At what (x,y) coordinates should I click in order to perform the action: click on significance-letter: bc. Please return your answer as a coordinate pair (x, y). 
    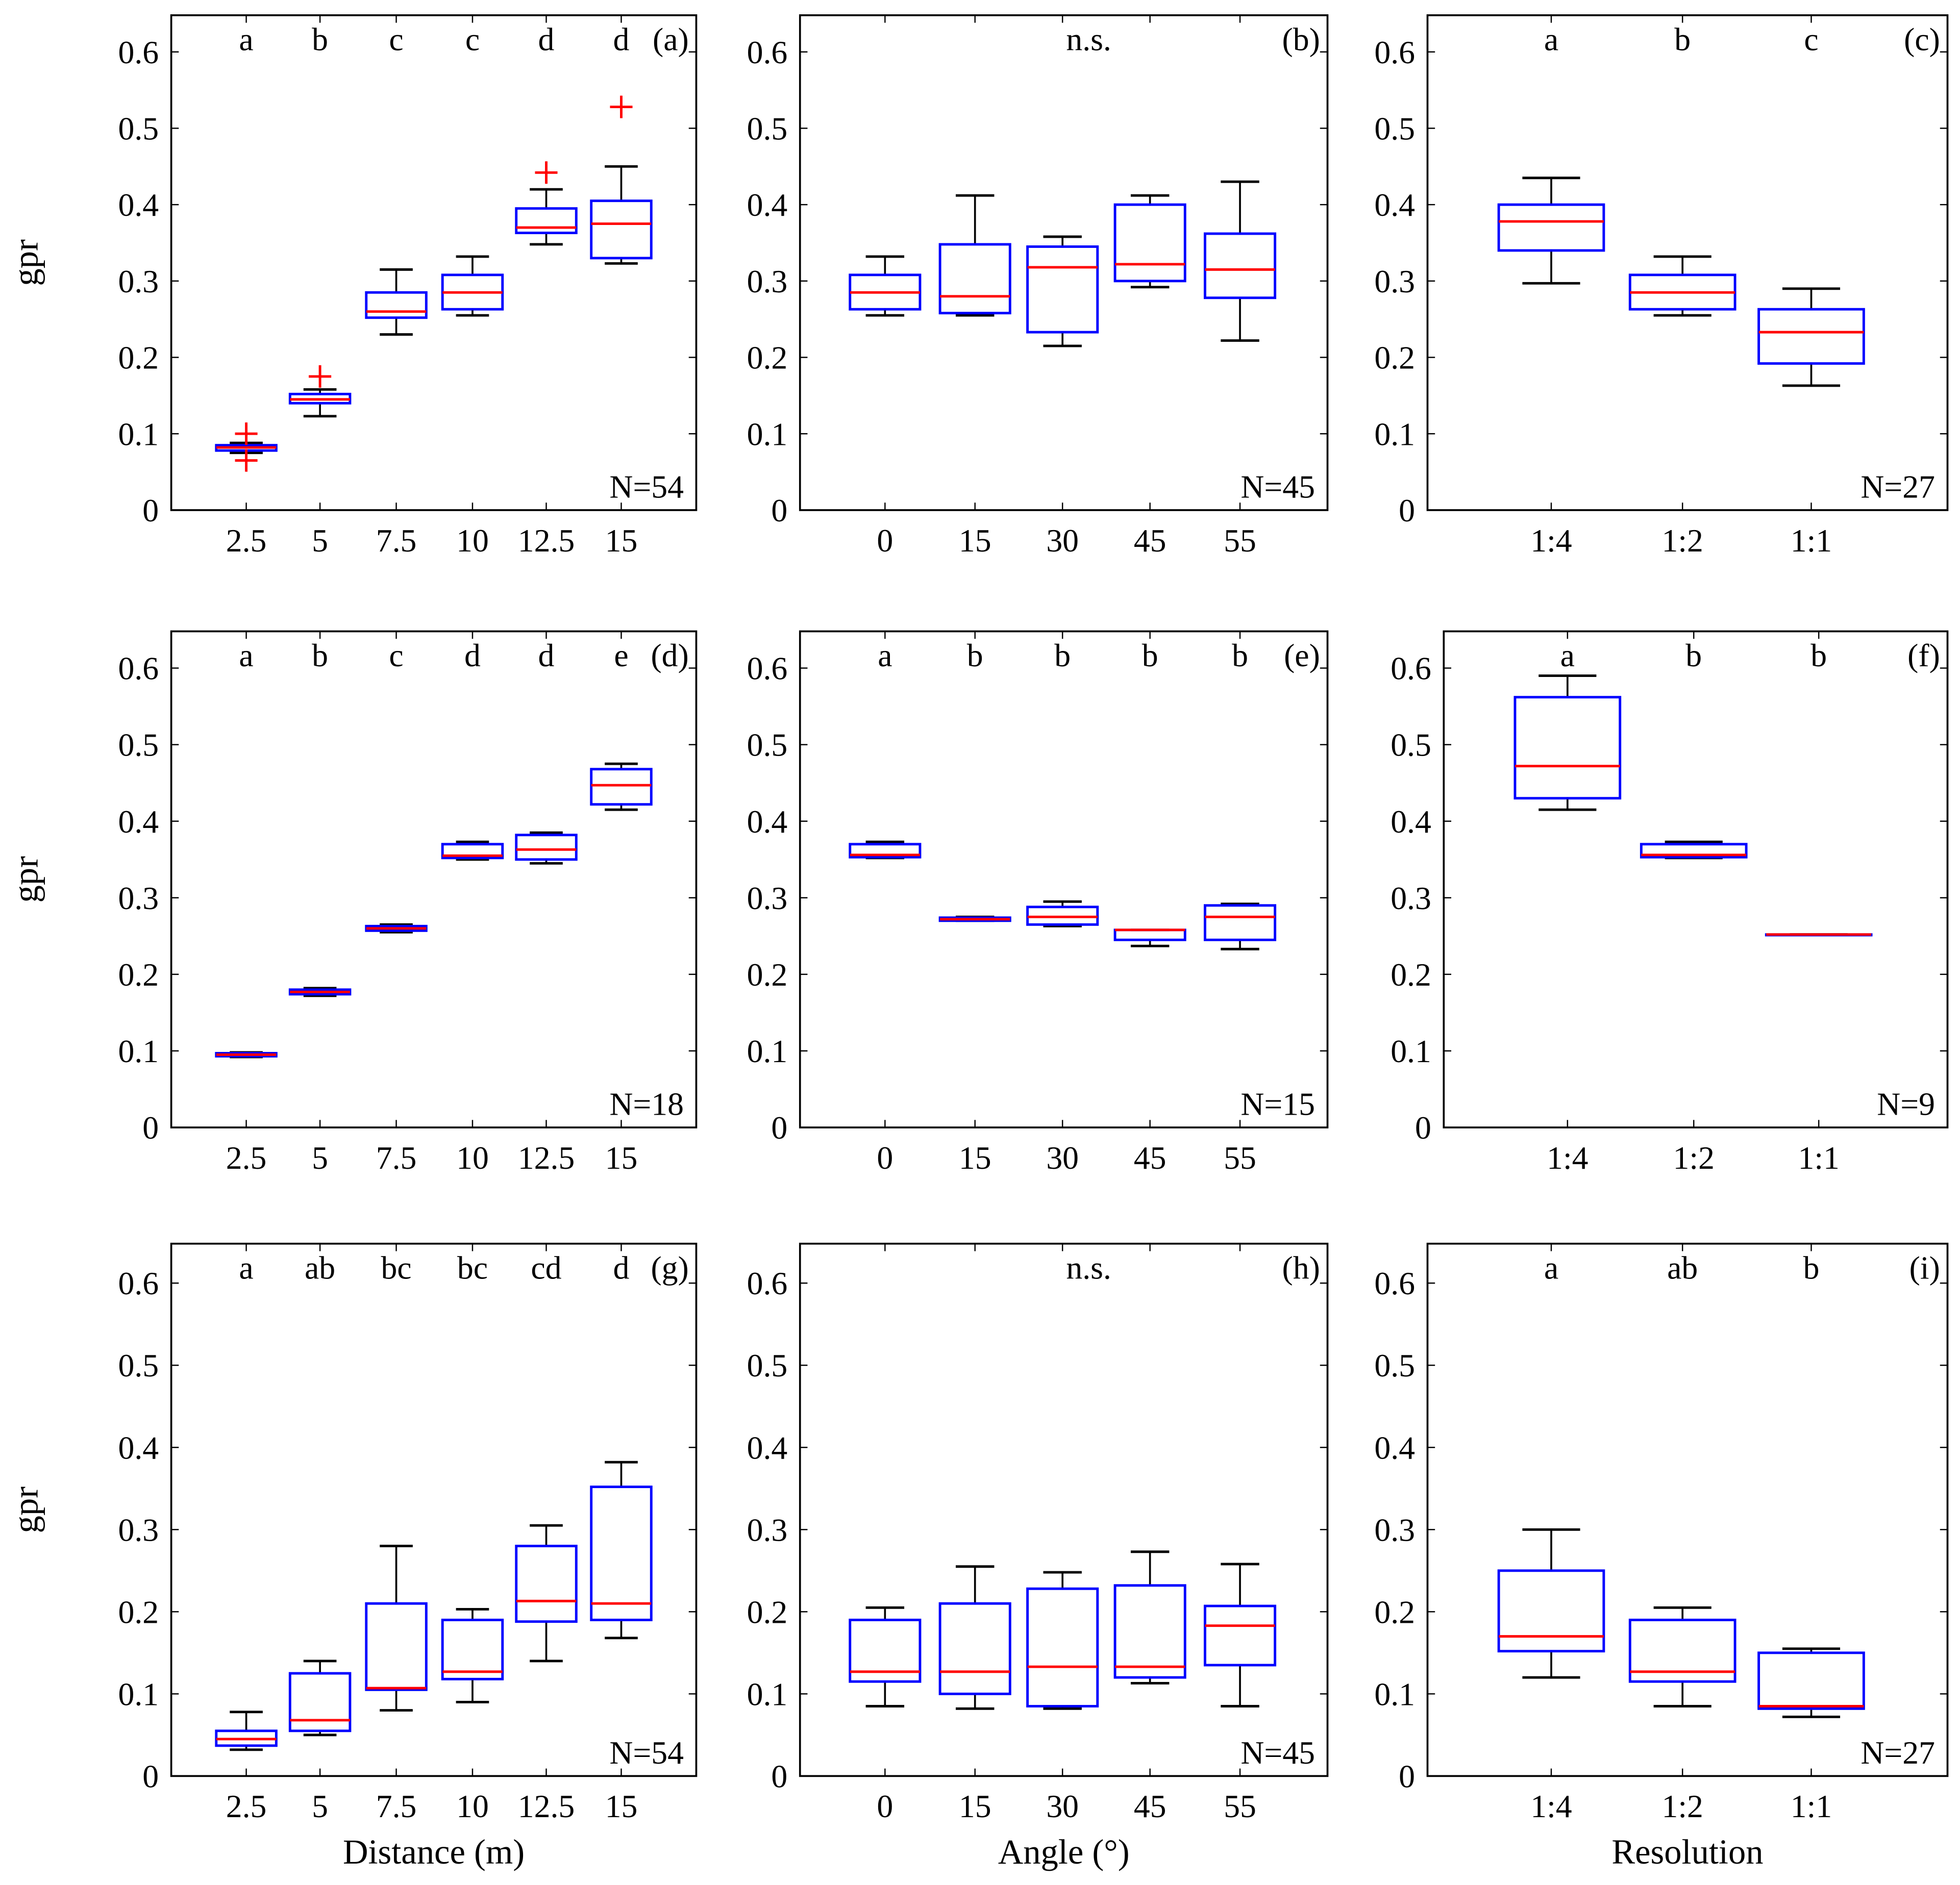
    Looking at the image, I should click on (396, 1267).